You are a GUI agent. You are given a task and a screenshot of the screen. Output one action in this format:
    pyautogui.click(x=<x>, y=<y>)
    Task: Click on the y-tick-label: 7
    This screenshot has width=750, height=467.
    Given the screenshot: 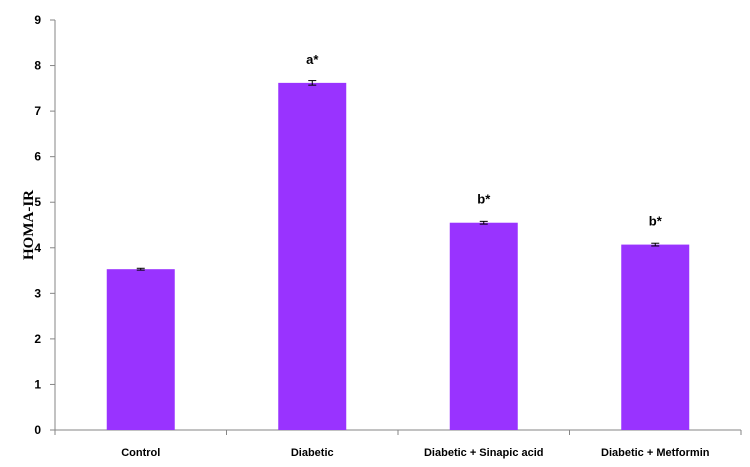 What is the action you would take?
    pyautogui.click(x=37, y=111)
    